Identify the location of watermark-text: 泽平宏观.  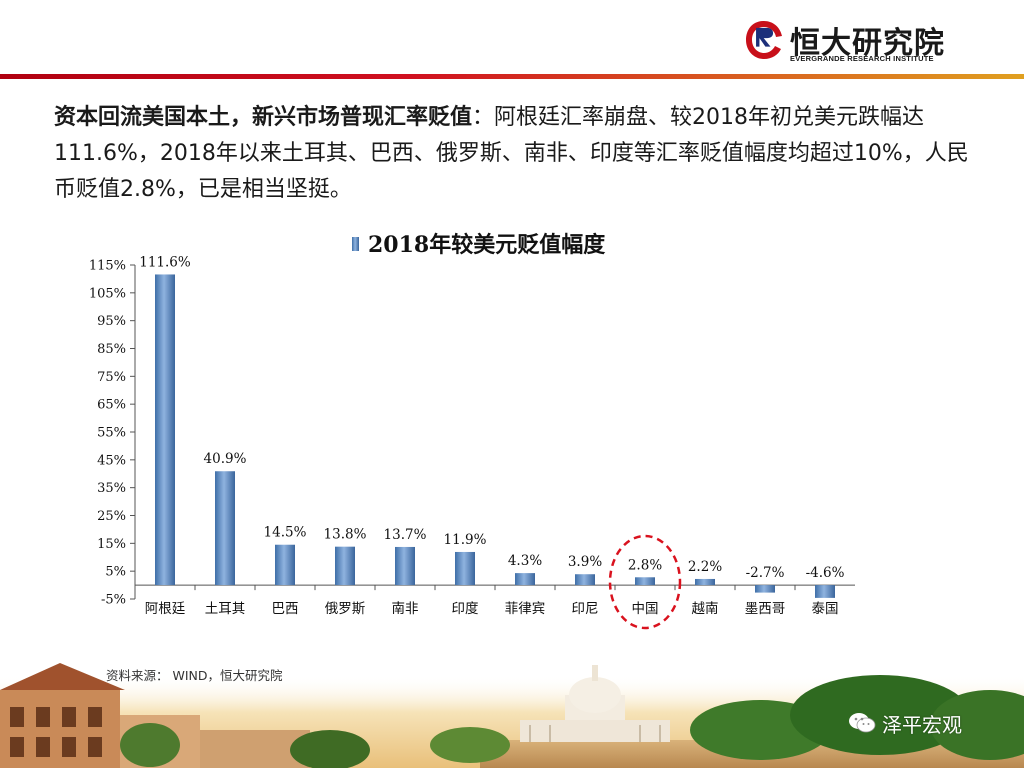
(922, 724).